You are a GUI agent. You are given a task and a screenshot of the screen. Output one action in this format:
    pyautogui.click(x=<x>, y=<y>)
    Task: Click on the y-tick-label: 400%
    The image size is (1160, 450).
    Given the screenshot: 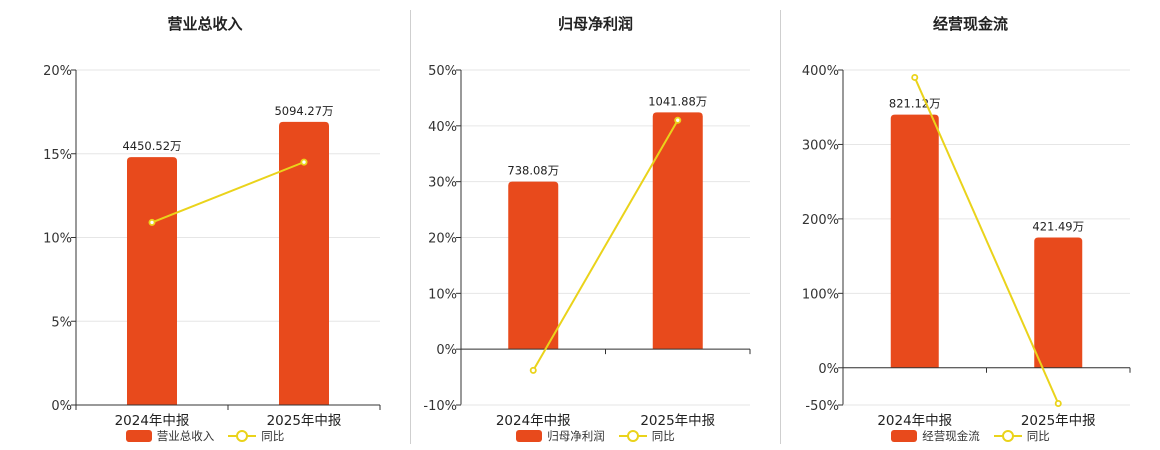 What is the action you would take?
    pyautogui.click(x=820, y=71)
    